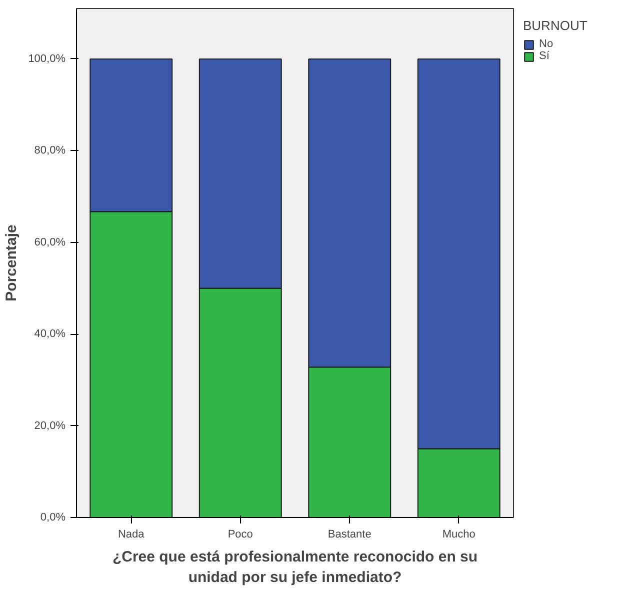  Describe the element at coordinates (50, 242) in the screenshot. I see `y-tick-label: 60,0%` at that location.